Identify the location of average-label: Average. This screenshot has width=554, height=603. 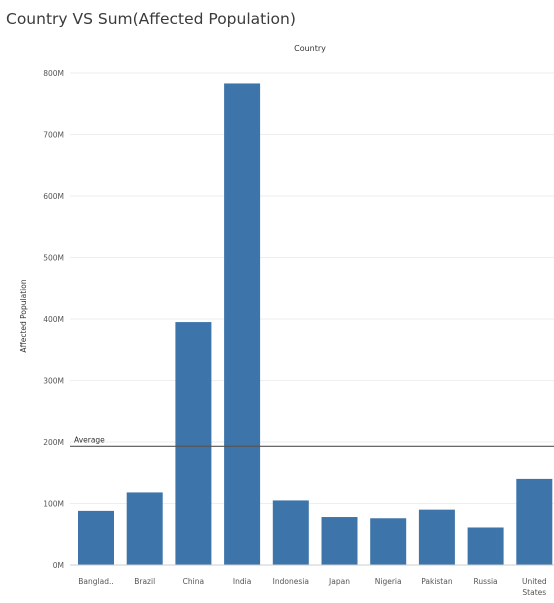
(89, 439).